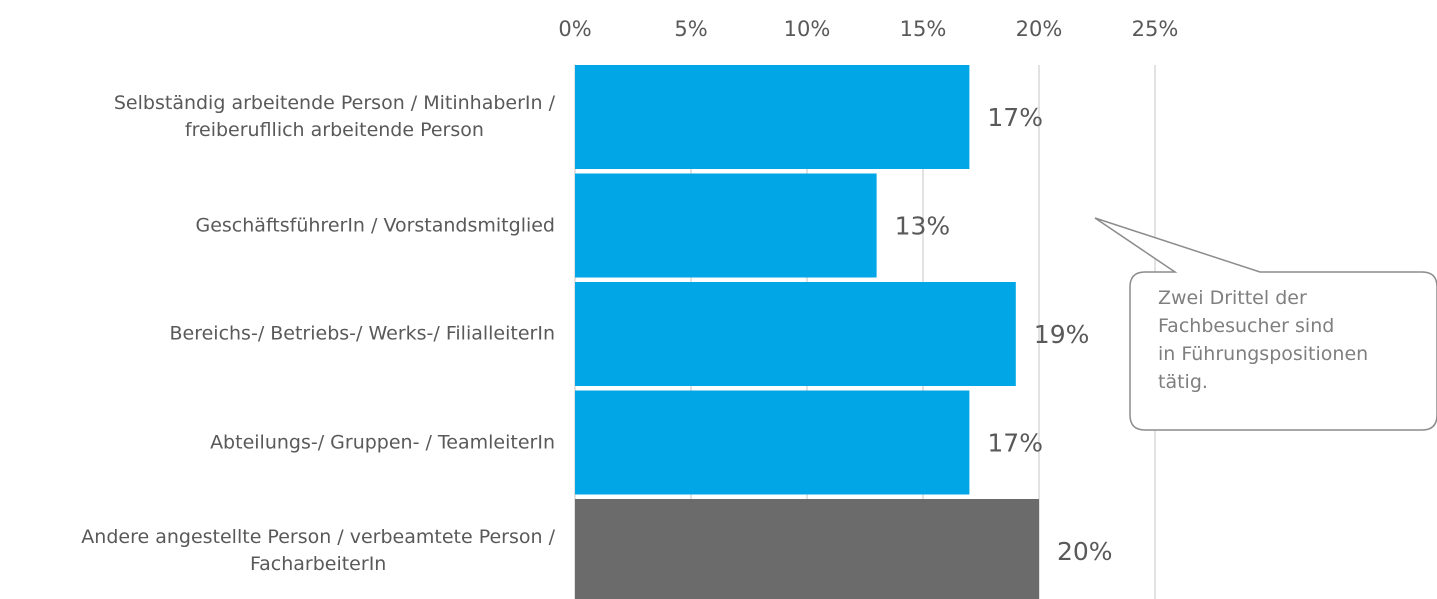  What do you see at coordinates (382, 442) in the screenshot?
I see `y-tick-label: Abteilungs-/ Gruppen- / TeamleiterIn` at bounding box center [382, 442].